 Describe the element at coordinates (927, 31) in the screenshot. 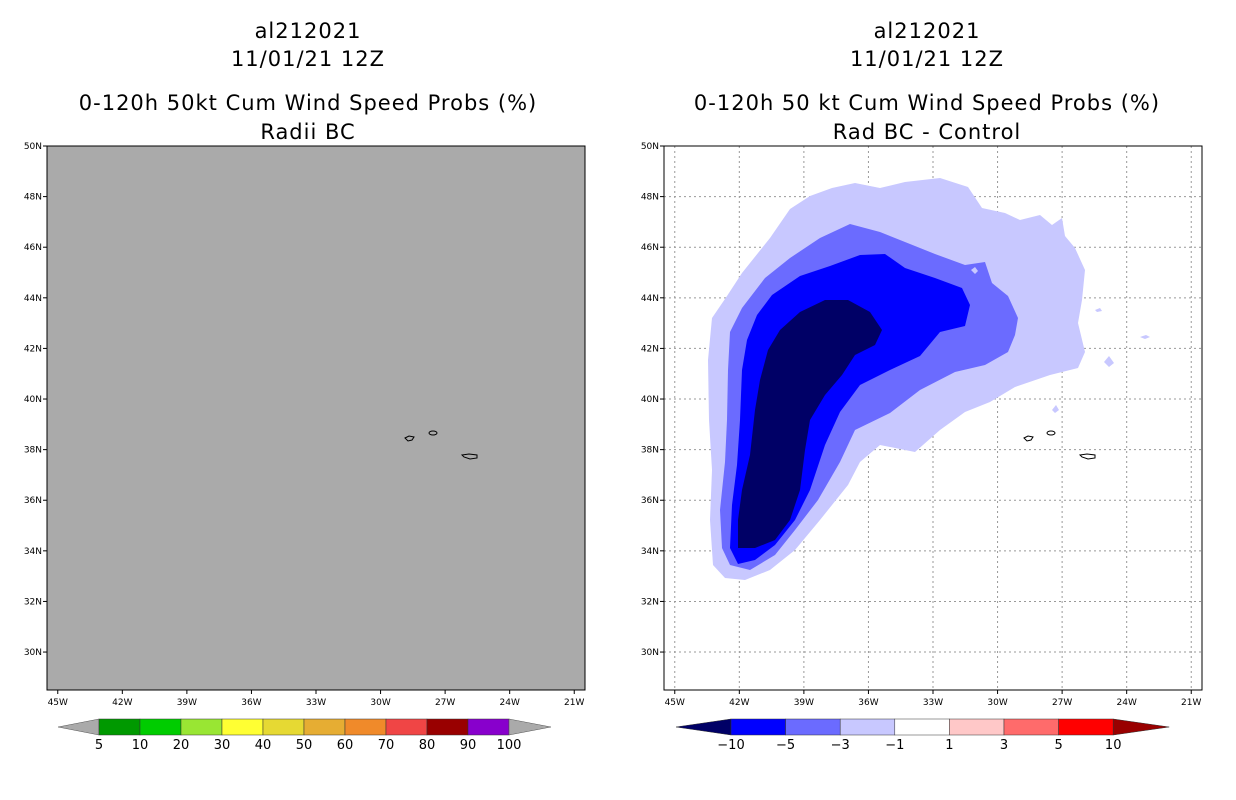

I see `right-storm-id: al212021` at that location.